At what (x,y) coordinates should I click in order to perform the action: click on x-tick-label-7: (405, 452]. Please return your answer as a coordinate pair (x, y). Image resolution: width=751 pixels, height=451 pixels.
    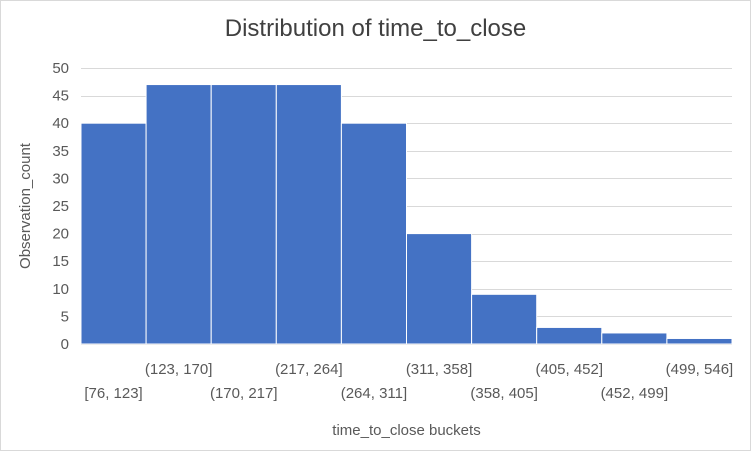
    Looking at the image, I should click on (569, 369).